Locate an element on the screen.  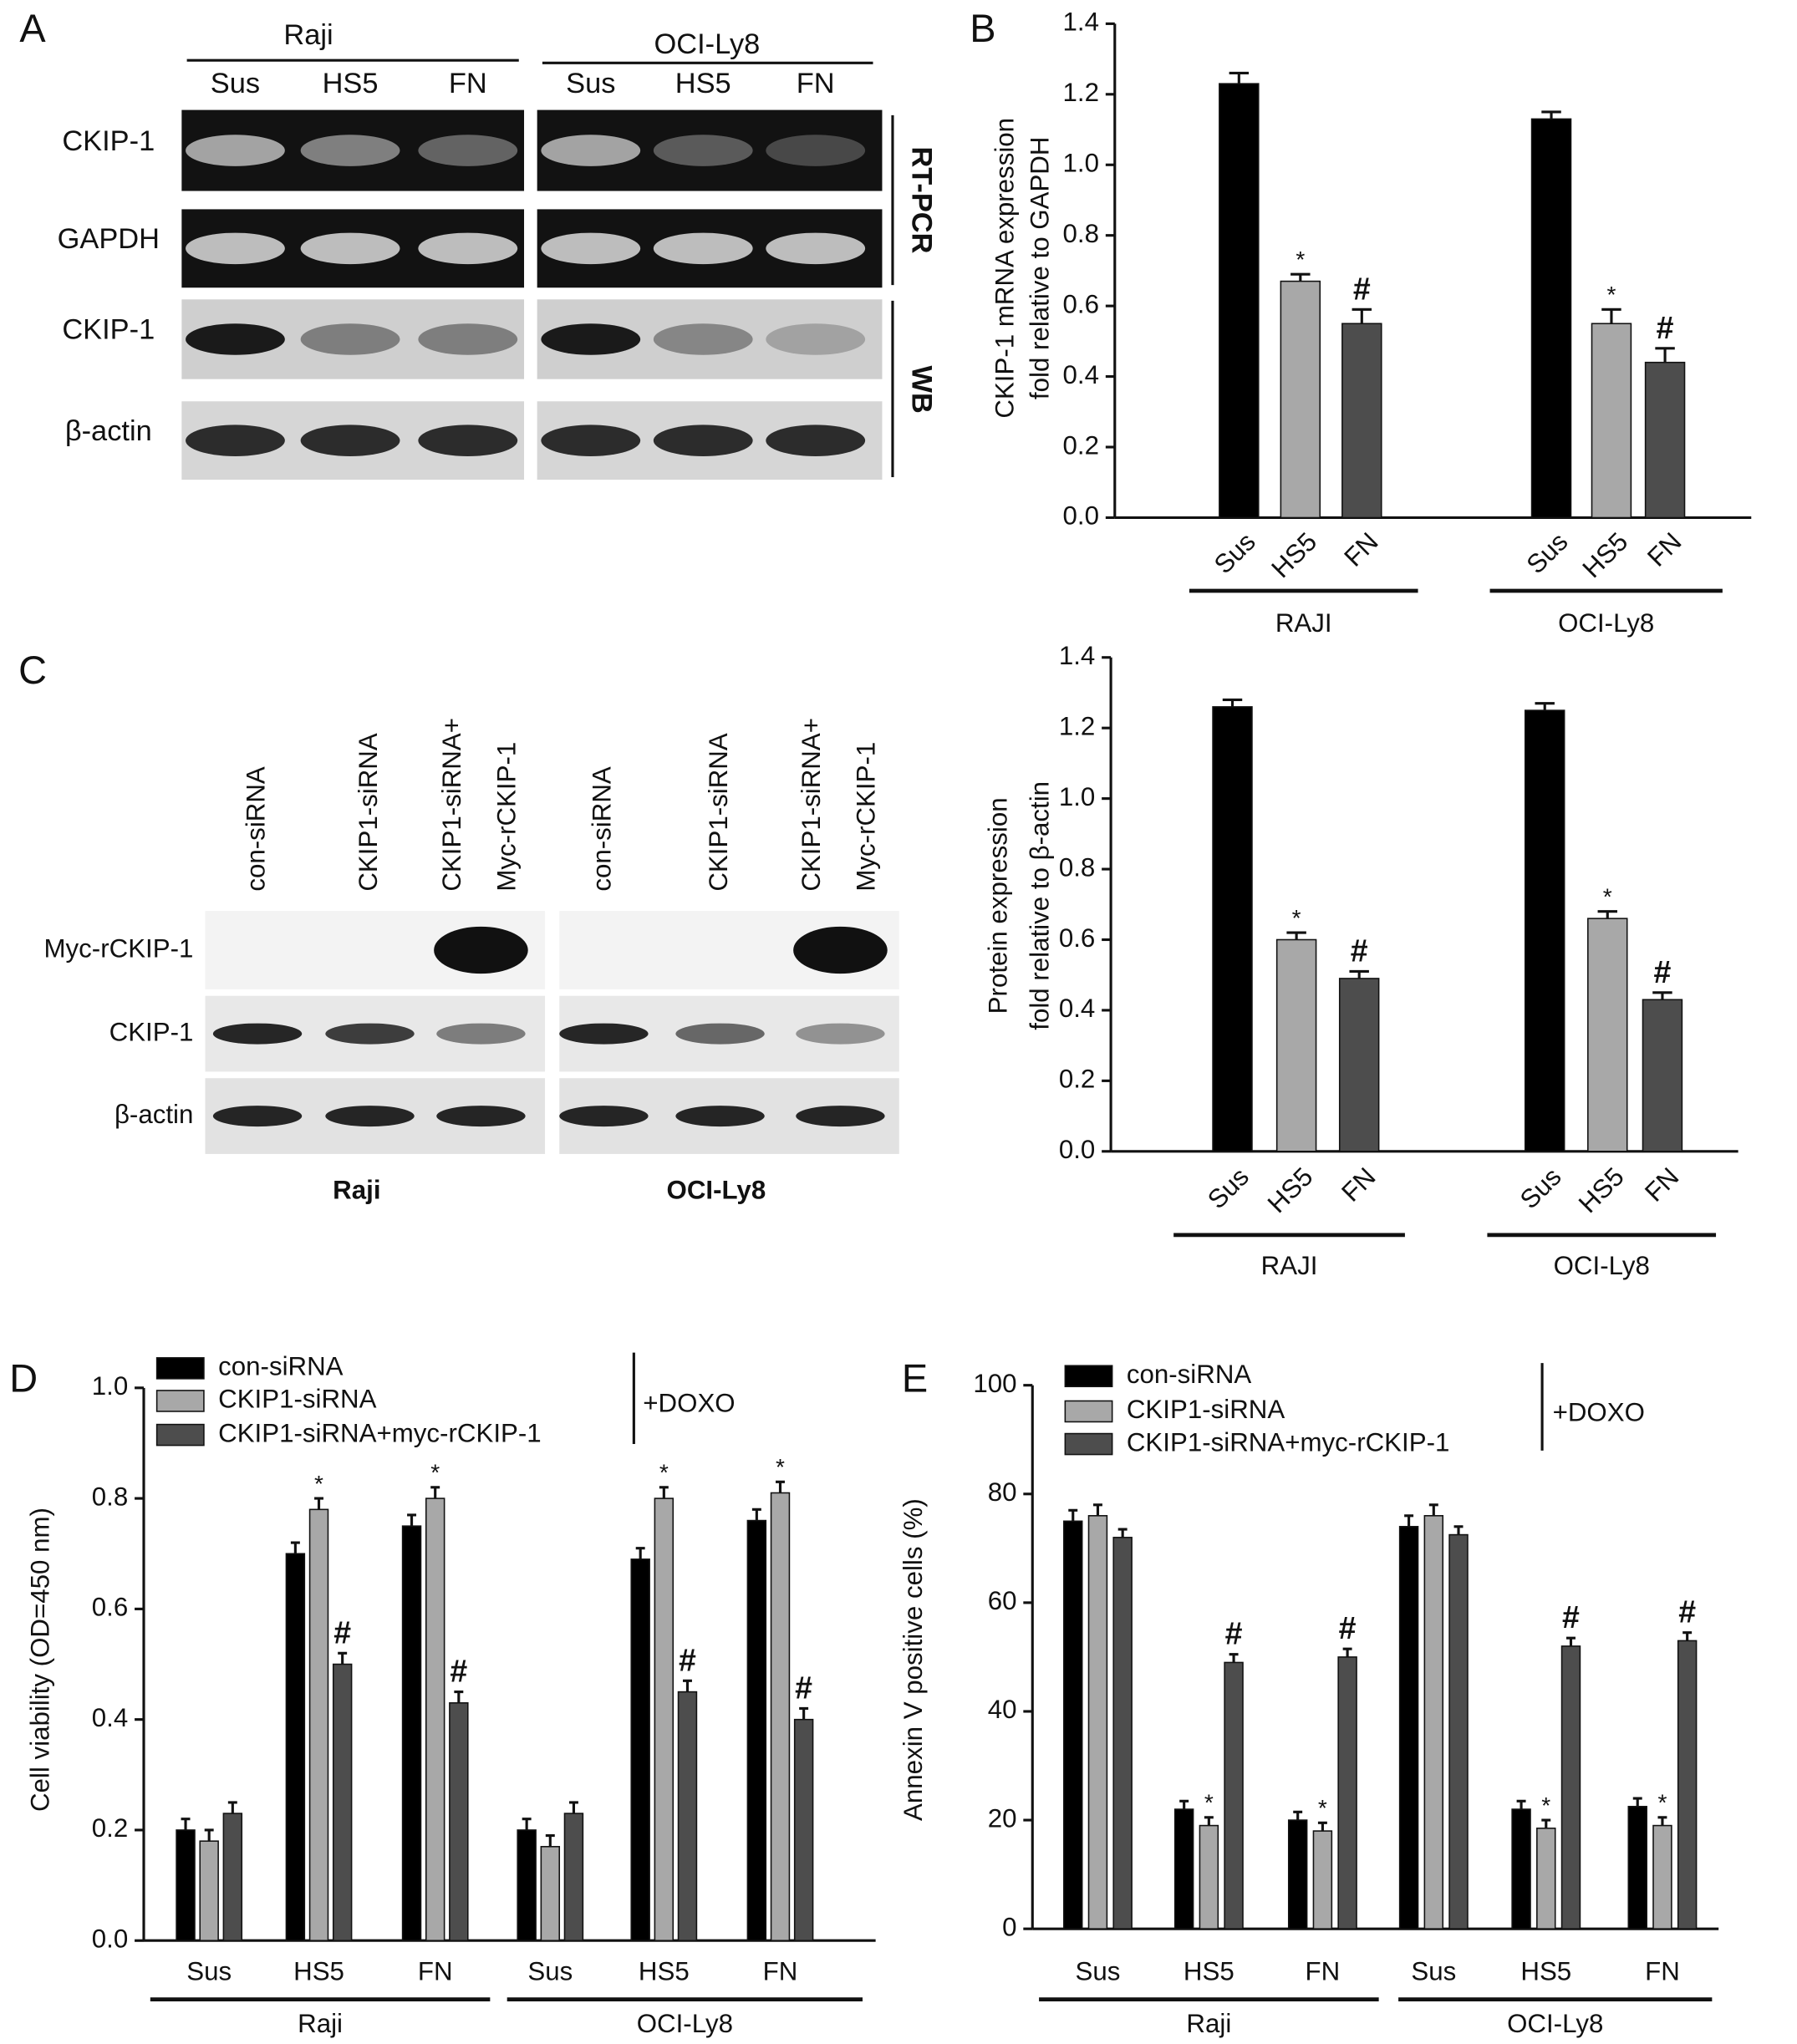
y-tick-label: 0.2 is located at coordinates (1077, 1079).